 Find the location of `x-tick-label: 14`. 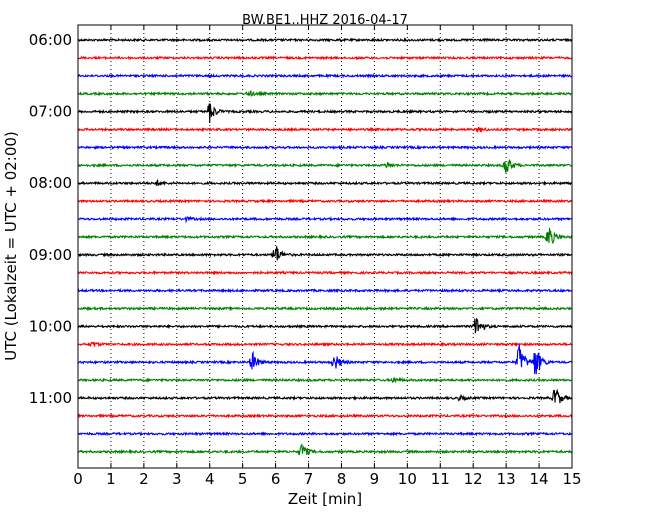

x-tick-label: 14 is located at coordinates (539, 479).